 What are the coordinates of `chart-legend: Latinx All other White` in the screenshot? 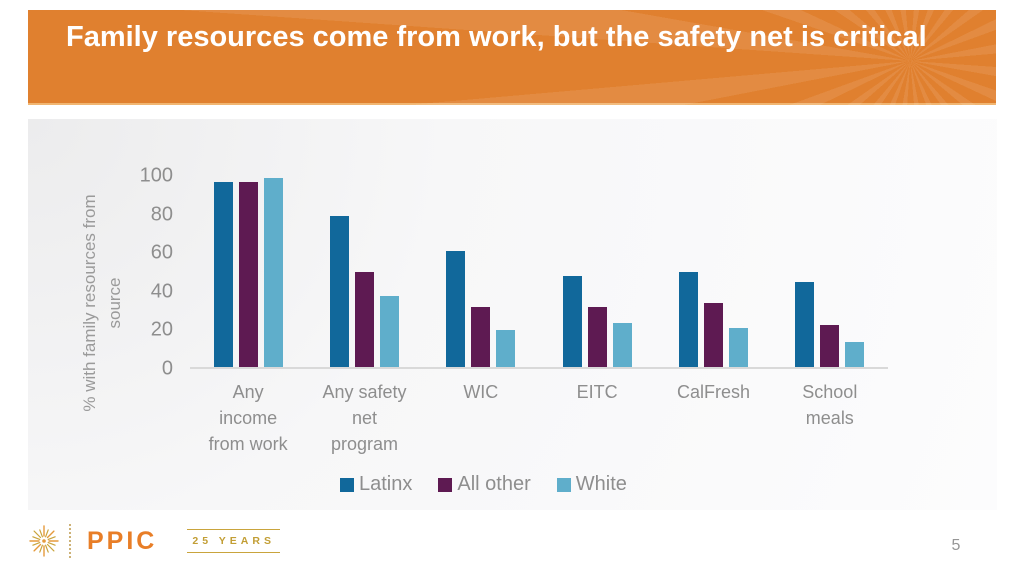 It's located at (483, 484).